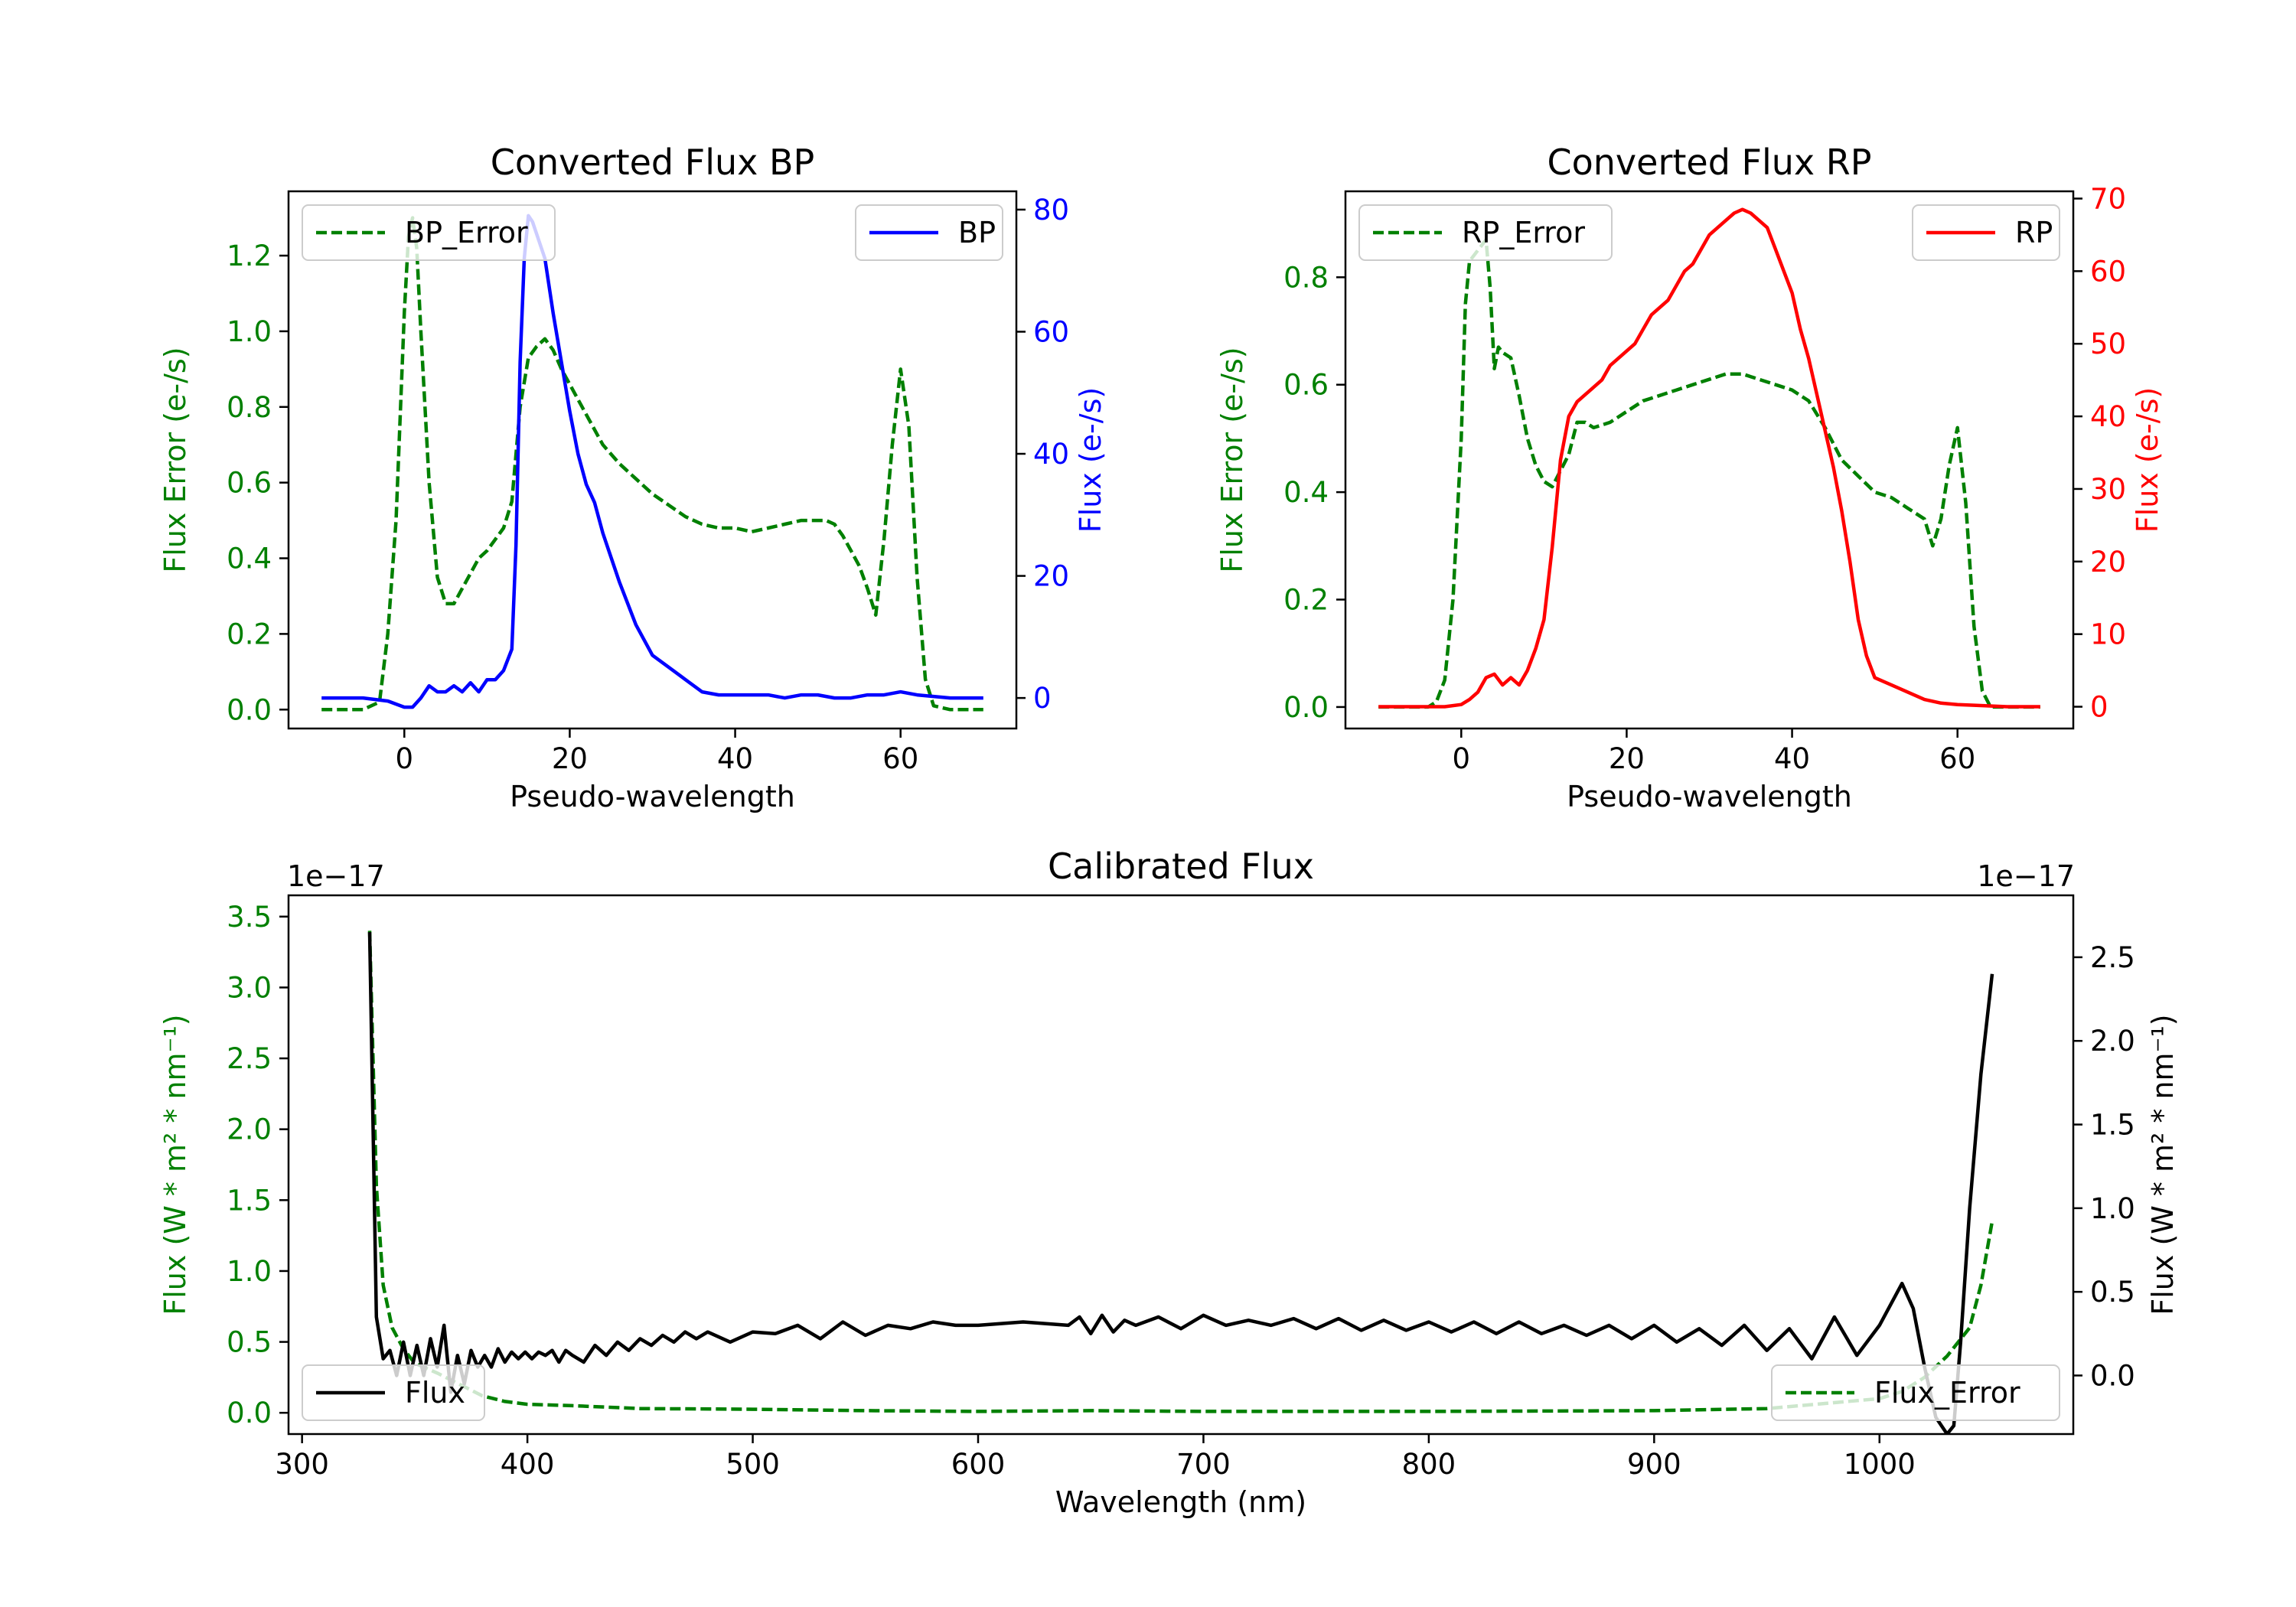 The height and width of the screenshot is (1607, 2296). Describe the element at coordinates (249, 1342) in the screenshot. I see `y-left-tick-label: 0.5` at that location.